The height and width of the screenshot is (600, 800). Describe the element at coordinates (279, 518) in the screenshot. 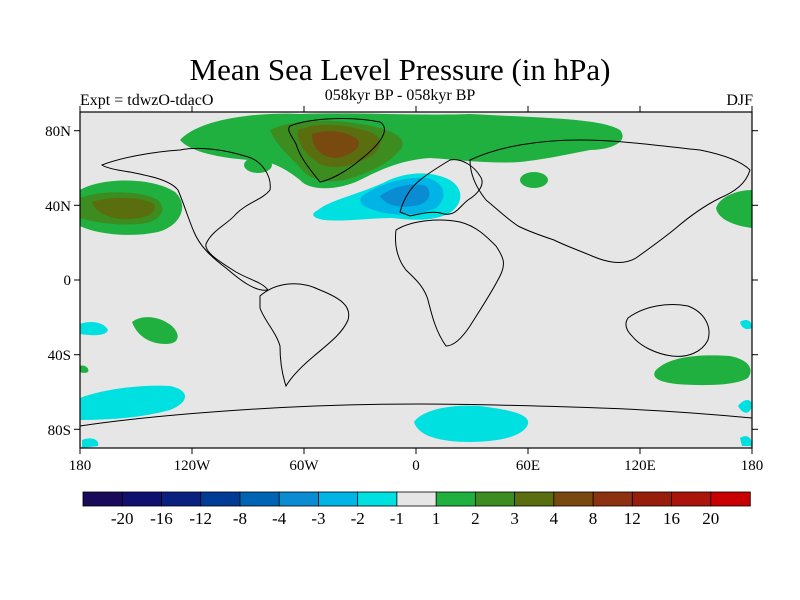

I see `colorbar-label: -4` at that location.